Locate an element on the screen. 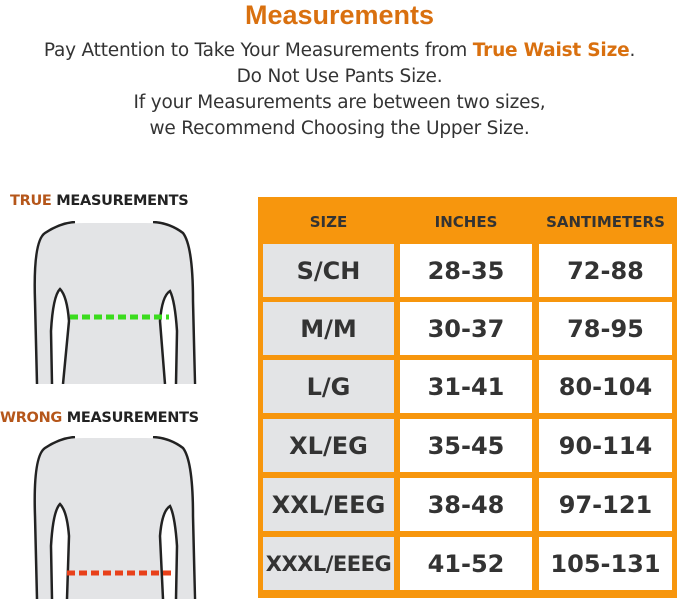 This screenshot has height=600, width=679. true-measurements-label: TRUE MEASUREMENTS is located at coordinates (99, 201).